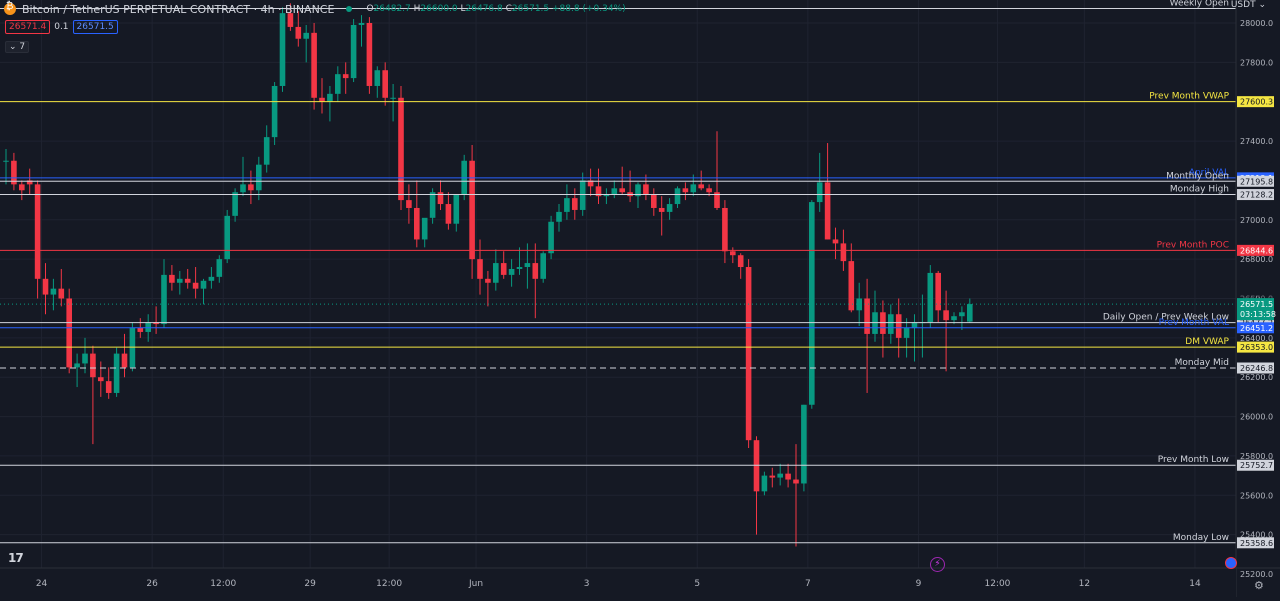 This screenshot has height=601, width=1280. What do you see at coordinates (587, 584) in the screenshot?
I see `x-tick-label: 3` at bounding box center [587, 584].